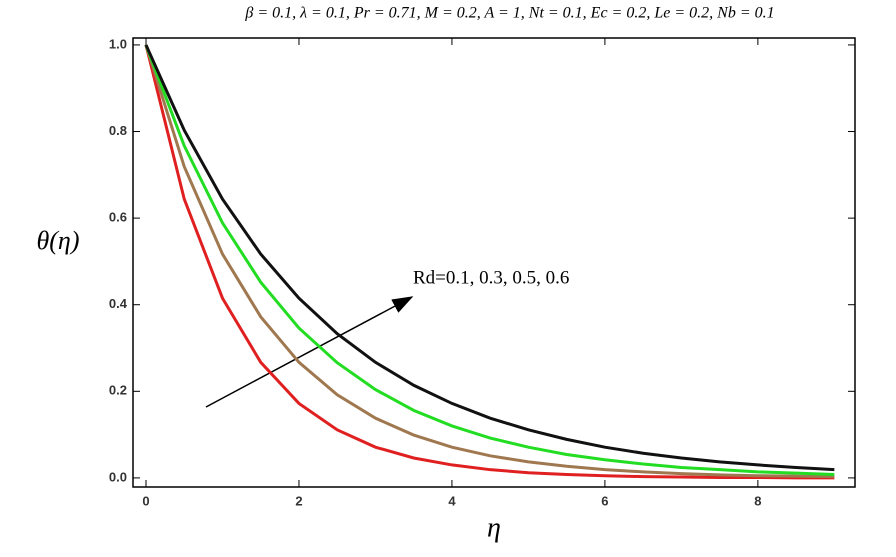 The image size is (896, 557). I want to click on y-tick-label: 0.6, so click(118, 217).